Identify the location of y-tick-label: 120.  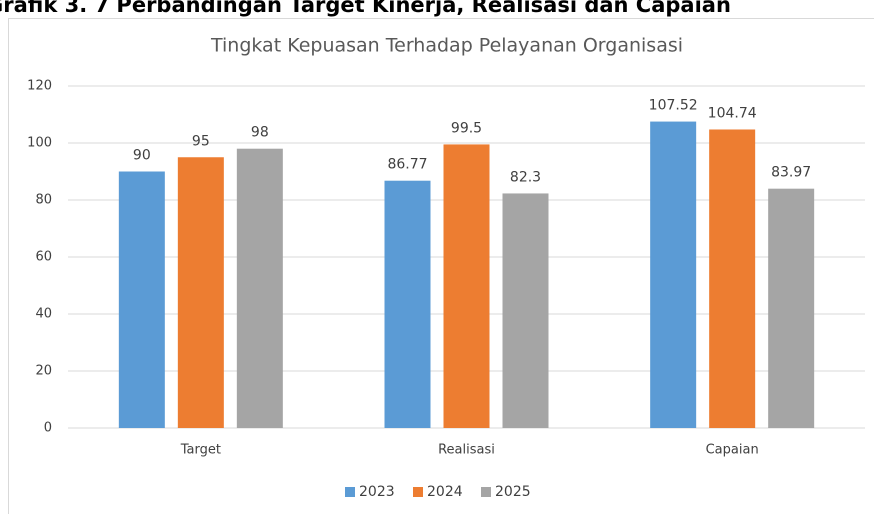
(39, 86).